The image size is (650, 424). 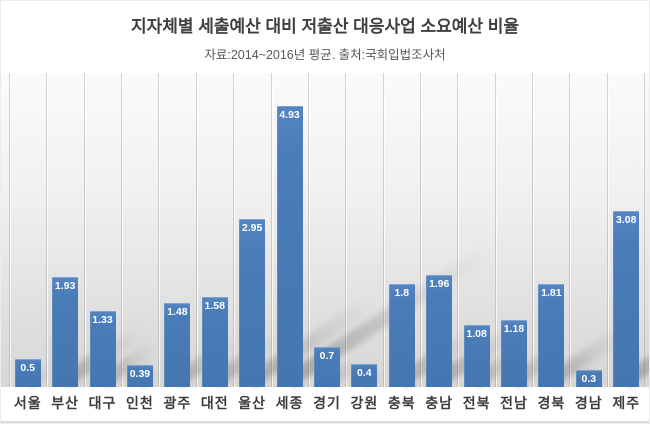 What do you see at coordinates (289, 403) in the screenshot?
I see `x-axis-label: 세종` at bounding box center [289, 403].